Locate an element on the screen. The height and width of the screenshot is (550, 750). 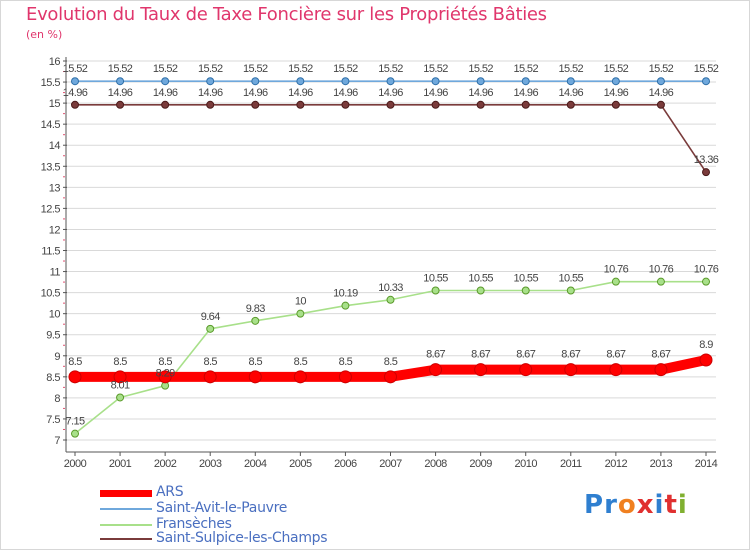
x-tick-label: 2006 is located at coordinates (345, 464).